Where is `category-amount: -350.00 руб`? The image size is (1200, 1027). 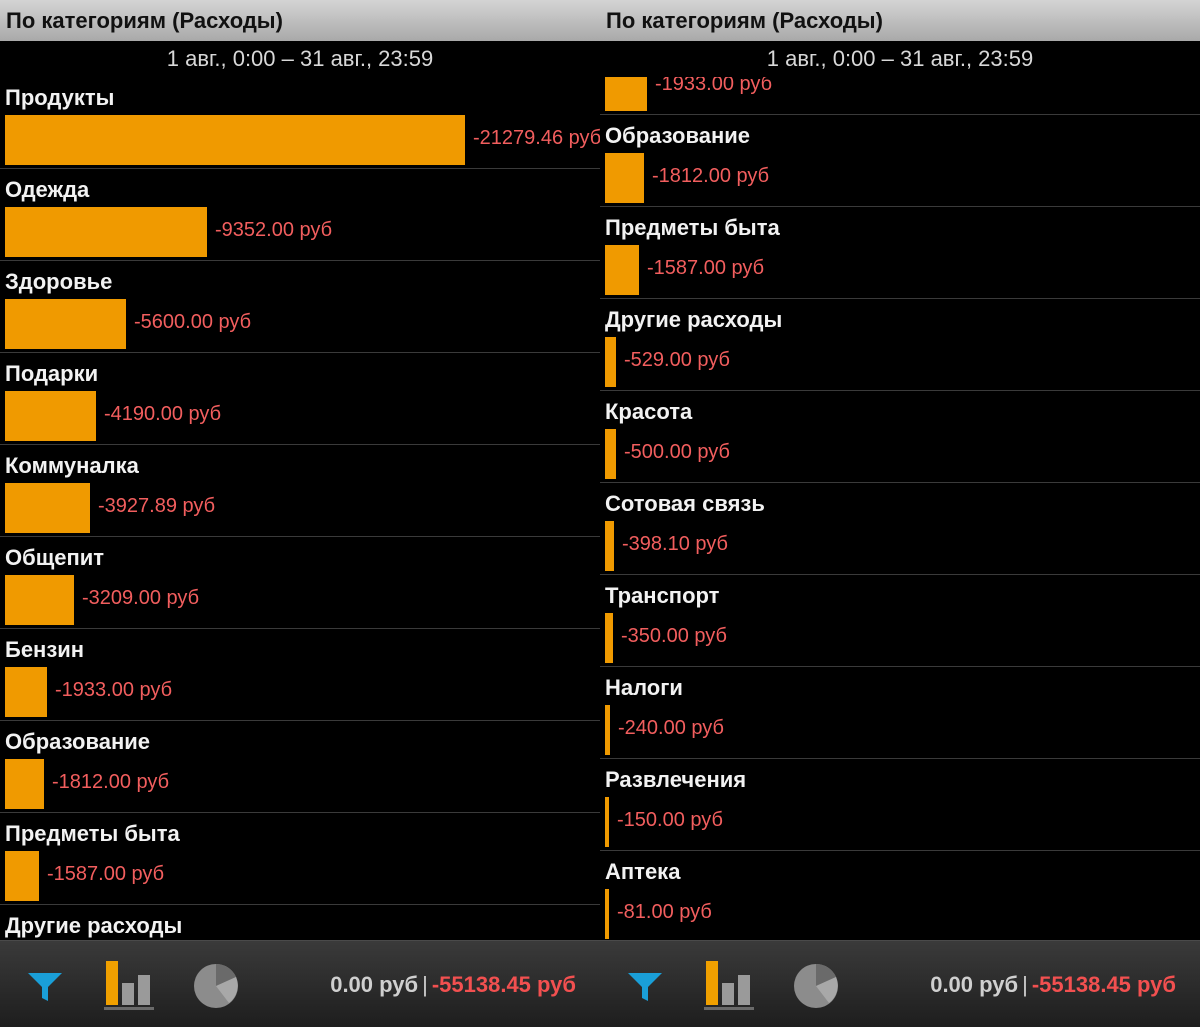
category-amount: -350.00 руб is located at coordinates (674, 636).